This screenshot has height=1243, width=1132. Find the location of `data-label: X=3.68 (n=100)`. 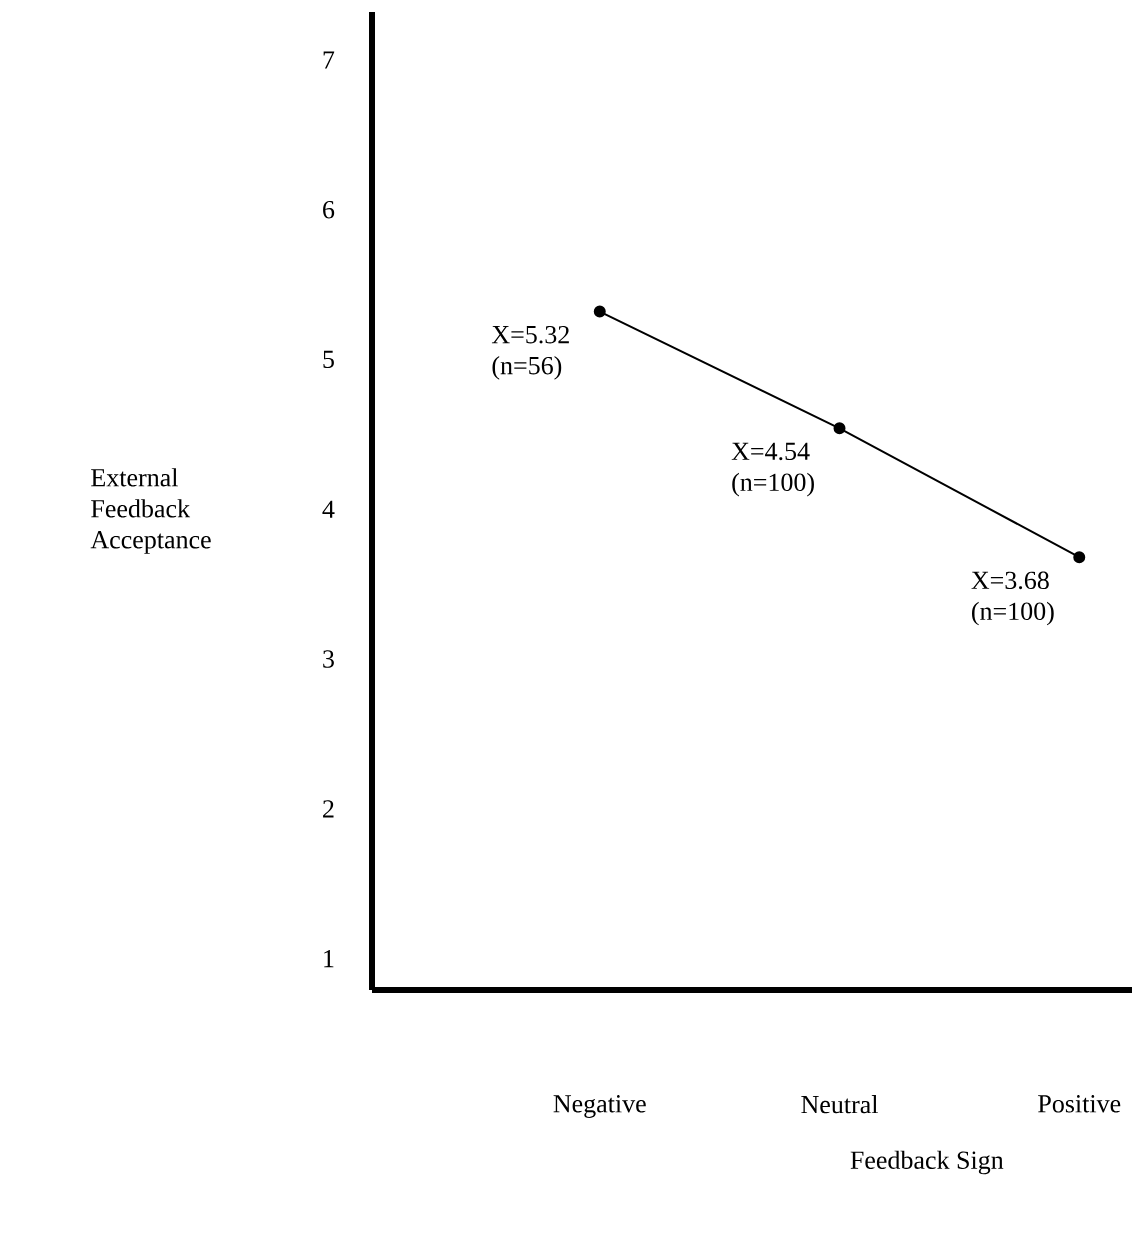

data-label: X=3.68 (n=100) is located at coordinates (1012, 598).